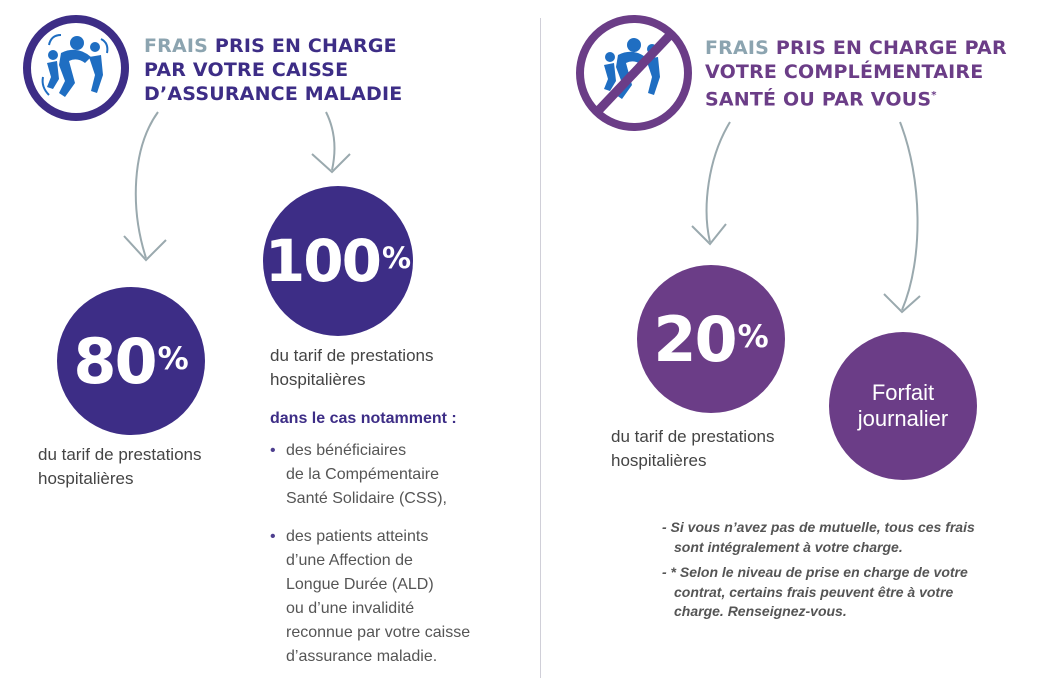 This screenshot has height=687, width=1043. I want to click on forfait-line1: Forfait, so click(903, 392).